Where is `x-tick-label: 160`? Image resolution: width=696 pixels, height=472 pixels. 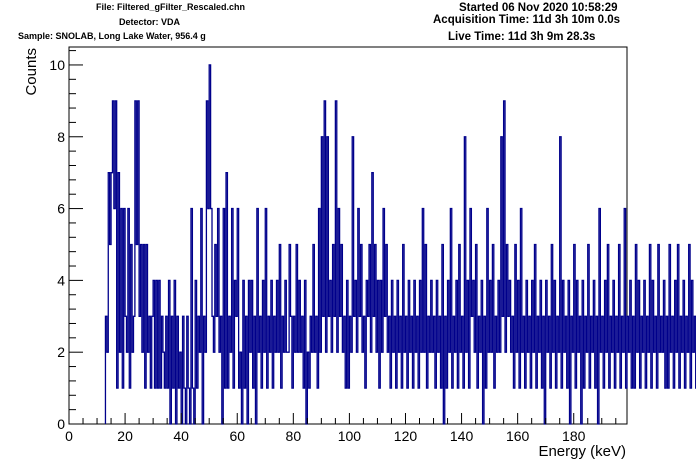 x-tick-label: 160 is located at coordinates (518, 436).